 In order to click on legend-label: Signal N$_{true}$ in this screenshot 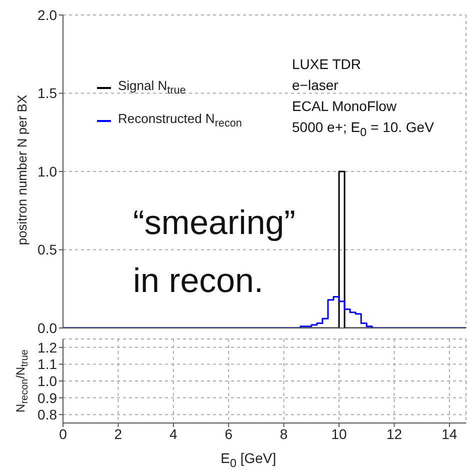, I will do `click(152, 88)`.